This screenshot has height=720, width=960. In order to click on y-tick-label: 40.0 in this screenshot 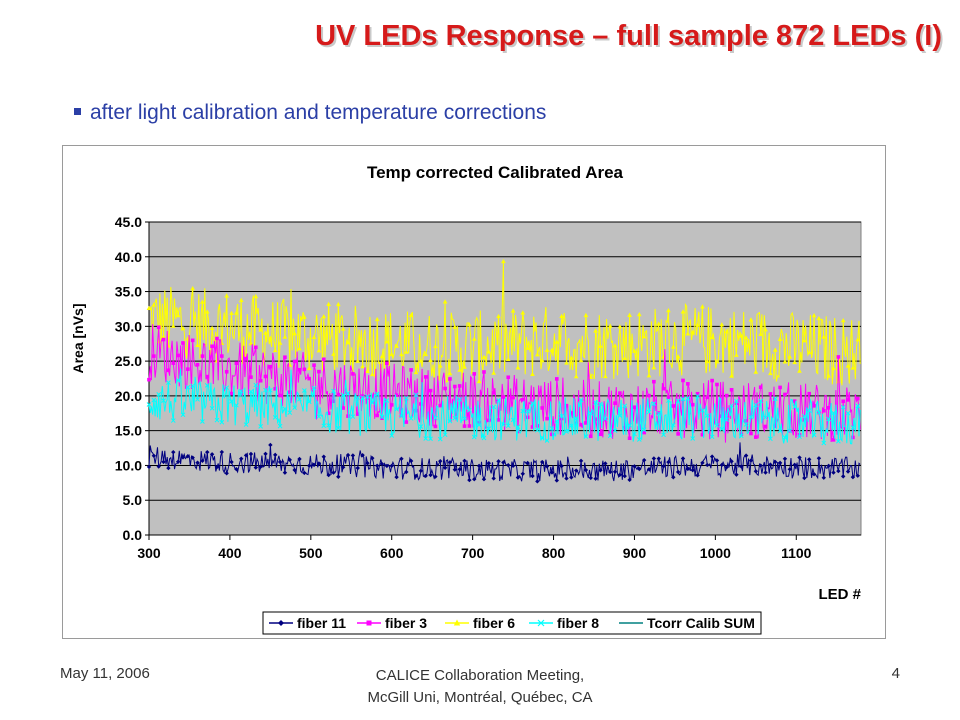, I will do `click(128, 257)`.